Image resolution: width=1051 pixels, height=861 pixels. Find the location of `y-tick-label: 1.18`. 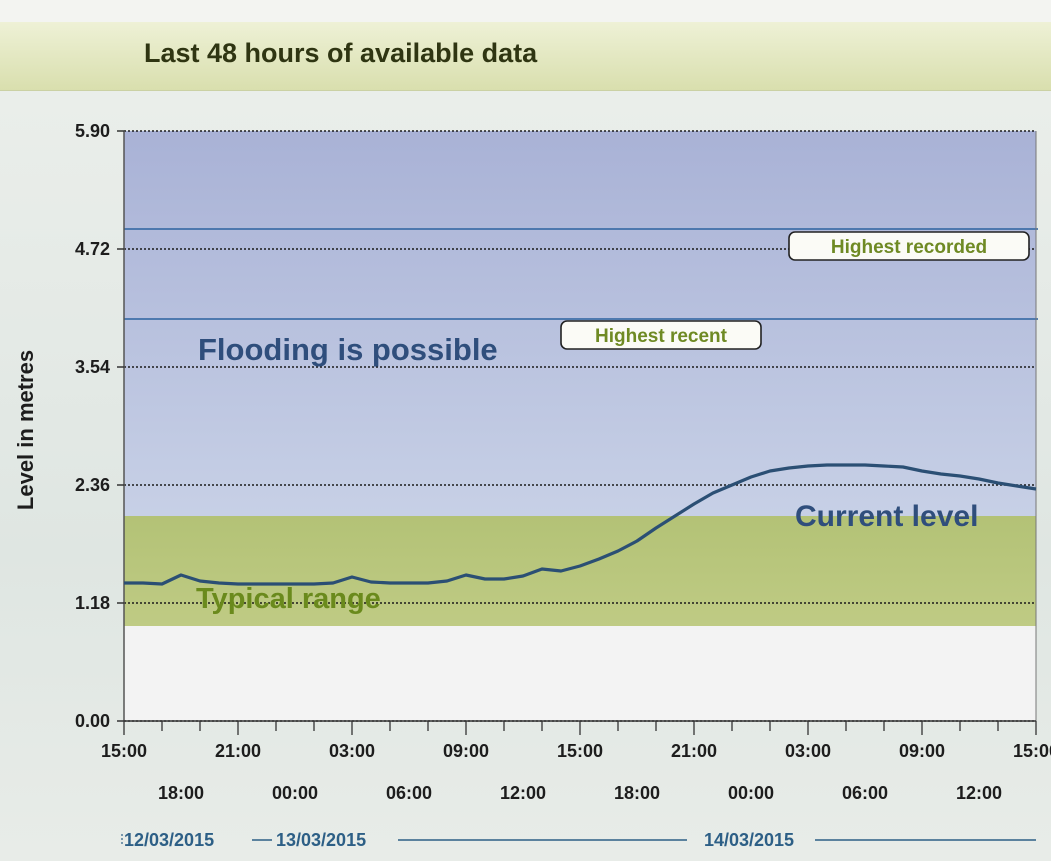

y-tick-label: 1.18 is located at coordinates (92, 603).